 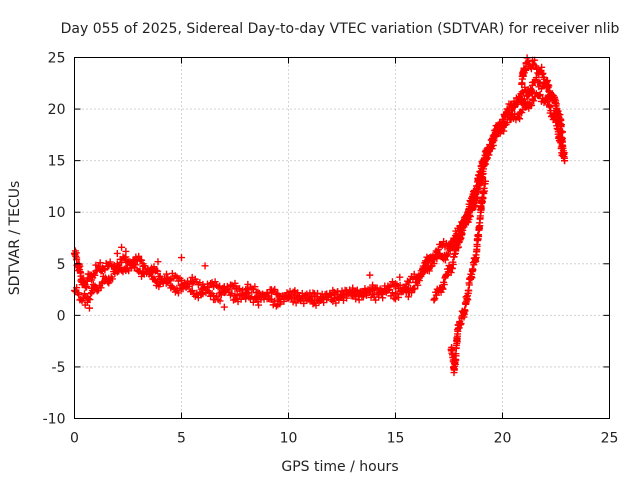 I want to click on y-tick-label: -5, so click(x=59, y=368).